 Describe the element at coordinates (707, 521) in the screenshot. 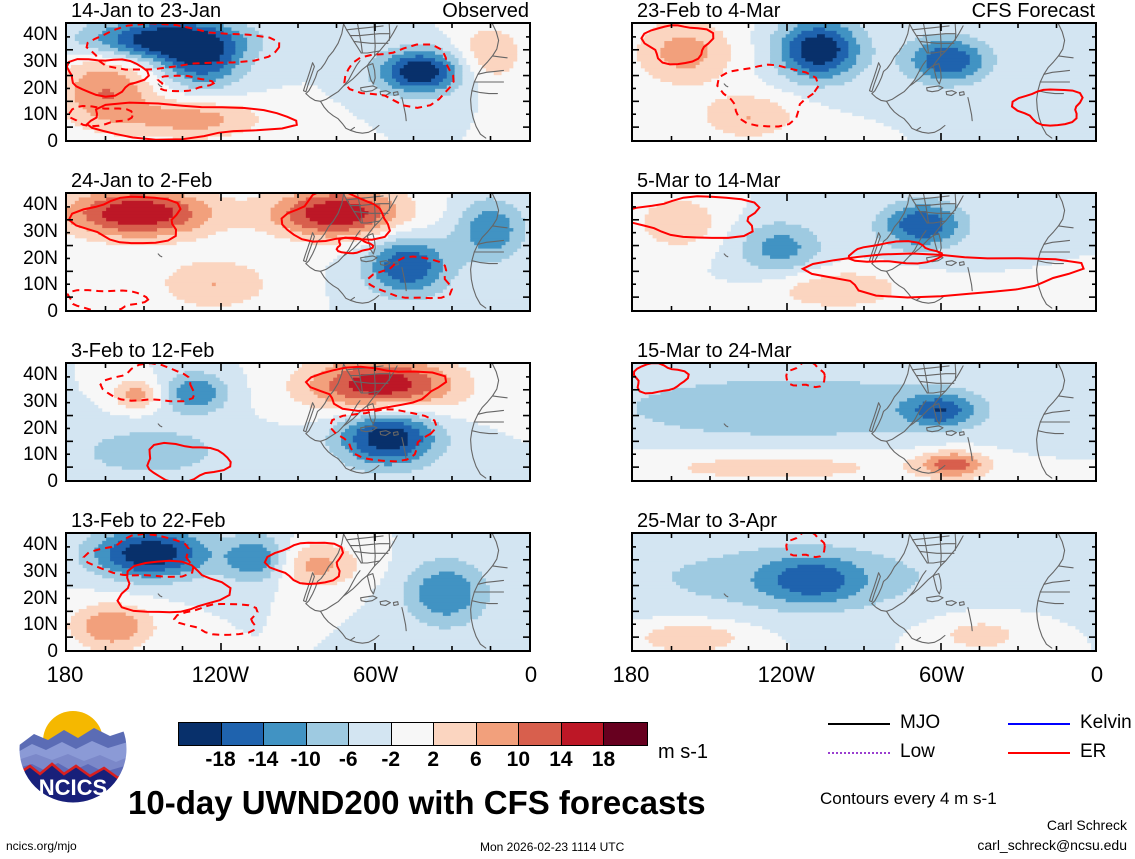

I see `panel-title: 25-Mar to 3-Apr` at that location.